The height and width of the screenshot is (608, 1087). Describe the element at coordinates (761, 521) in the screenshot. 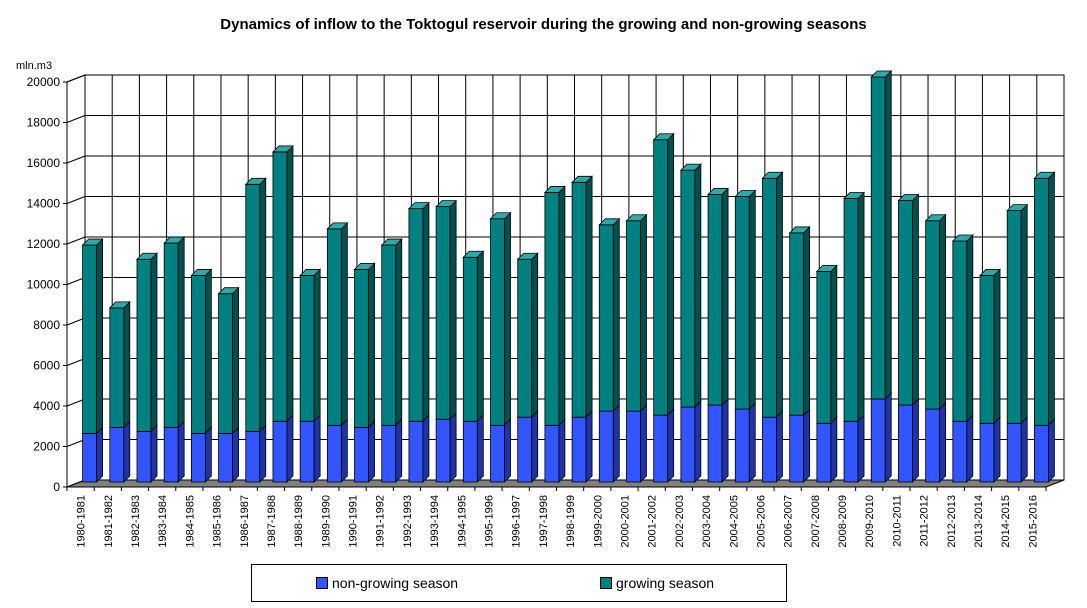

I see `x-tick-label: 2005-2006` at that location.